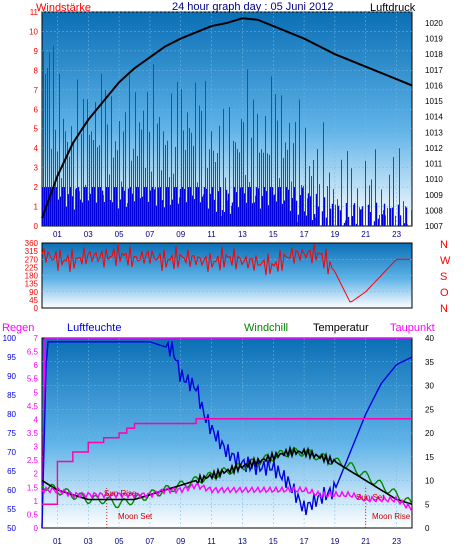 The image size is (470, 560). What do you see at coordinates (227, 275) in the screenshot?
I see `mid-grid` at bounding box center [227, 275].